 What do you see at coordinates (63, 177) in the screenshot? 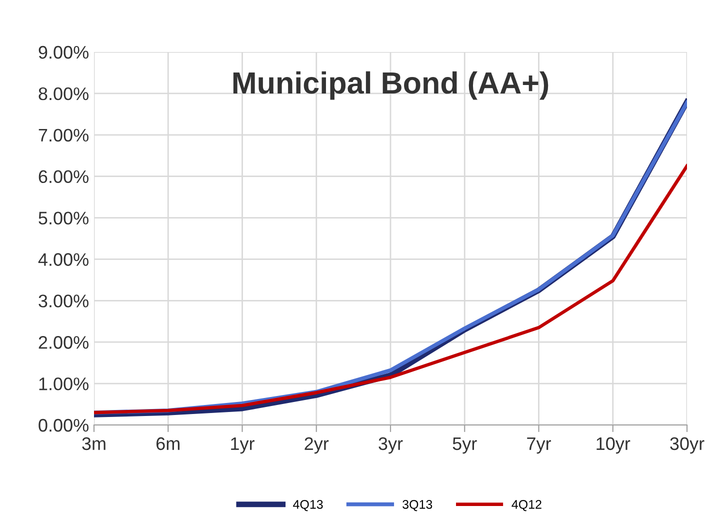
I see `y-tick-label: 6.00%` at bounding box center [63, 177].